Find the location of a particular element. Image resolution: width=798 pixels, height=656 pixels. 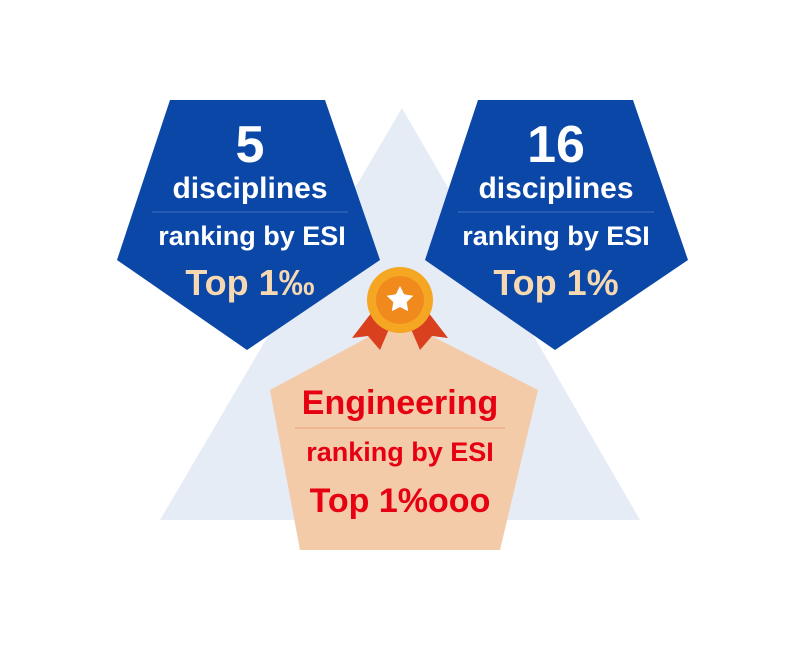

left-ranking: ranking by ESI is located at coordinates (252, 236).